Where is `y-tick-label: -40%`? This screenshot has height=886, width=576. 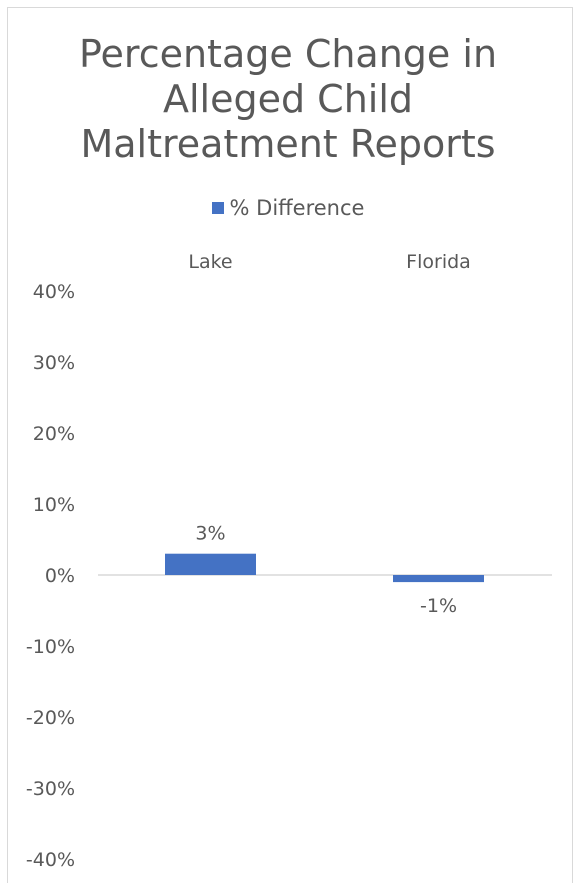 y-tick-label: -40% is located at coordinates (50, 860).